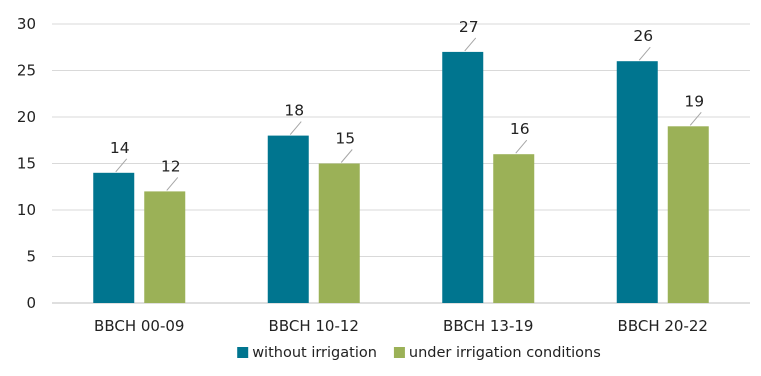 Image resolution: width=761 pixels, height=376 pixels. What do you see at coordinates (171, 166) in the screenshot?
I see `data-label: 12` at bounding box center [171, 166].